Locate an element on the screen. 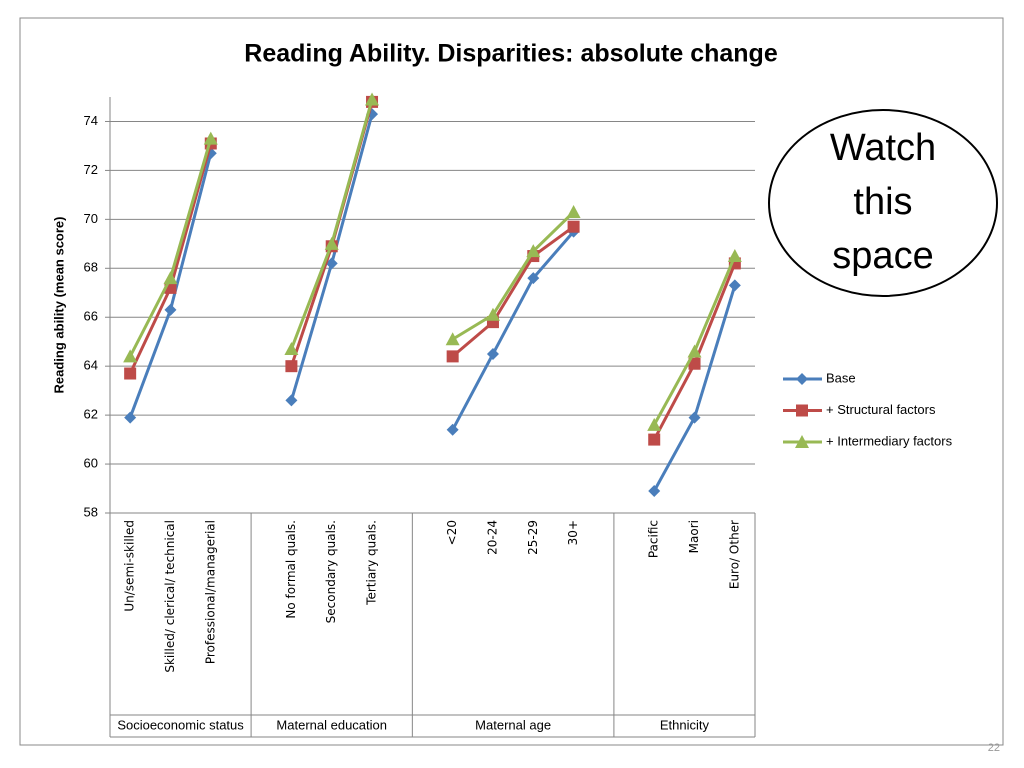 Image resolution: width=1024 pixels, height=768 pixels. y-tick-label: 60 is located at coordinates (91, 462).